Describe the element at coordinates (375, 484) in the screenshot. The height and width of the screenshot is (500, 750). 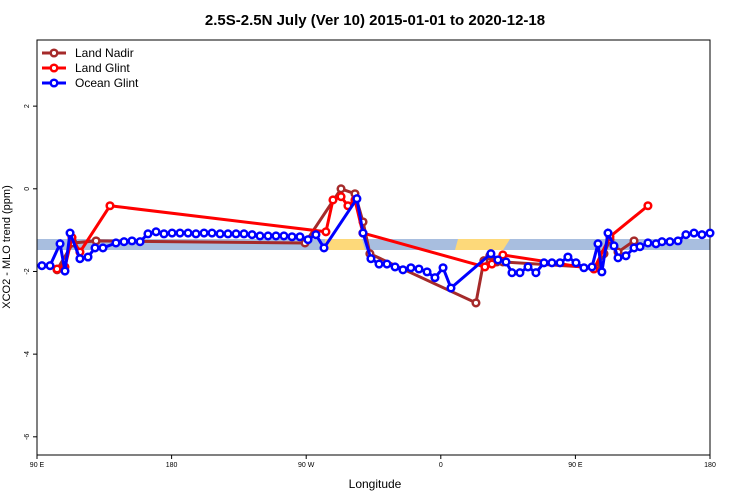
I see `x-axis-label: Longitude` at that location.